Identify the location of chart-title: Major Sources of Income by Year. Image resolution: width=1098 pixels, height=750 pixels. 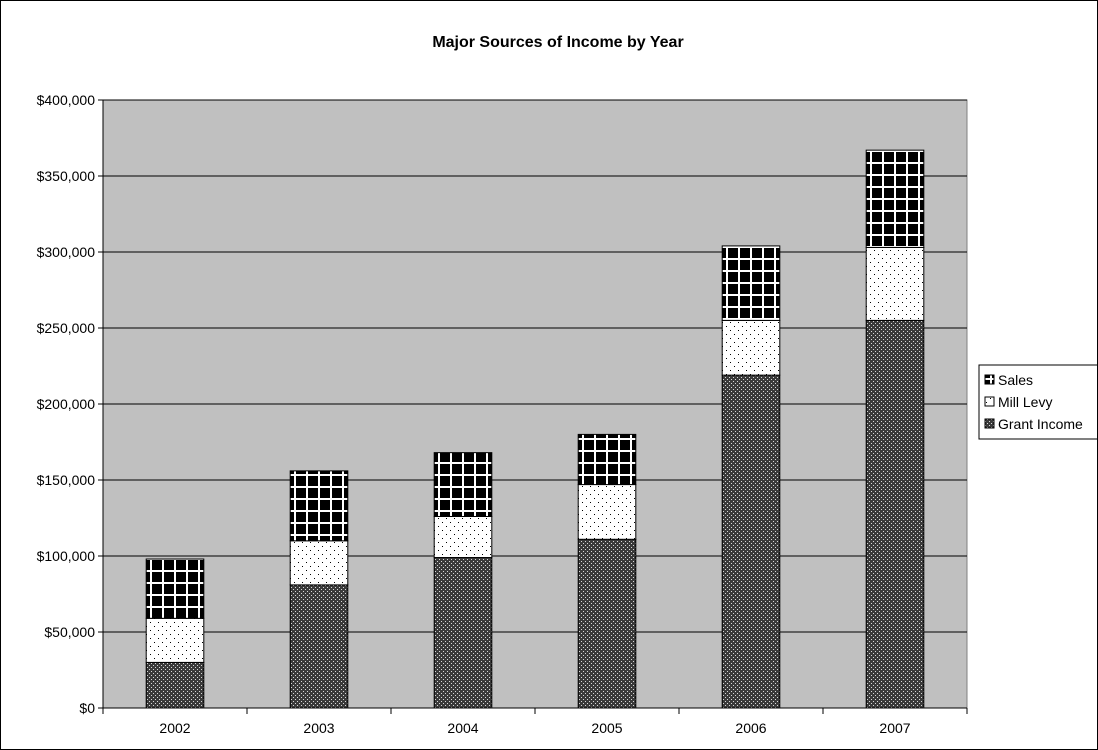
(557, 42).